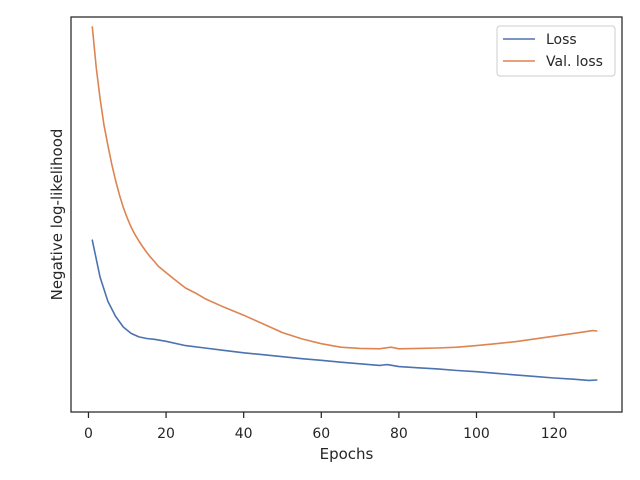 The height and width of the screenshot is (480, 640). Describe the element at coordinates (399, 434) in the screenshot. I see `x-tick-label: 80` at that location.